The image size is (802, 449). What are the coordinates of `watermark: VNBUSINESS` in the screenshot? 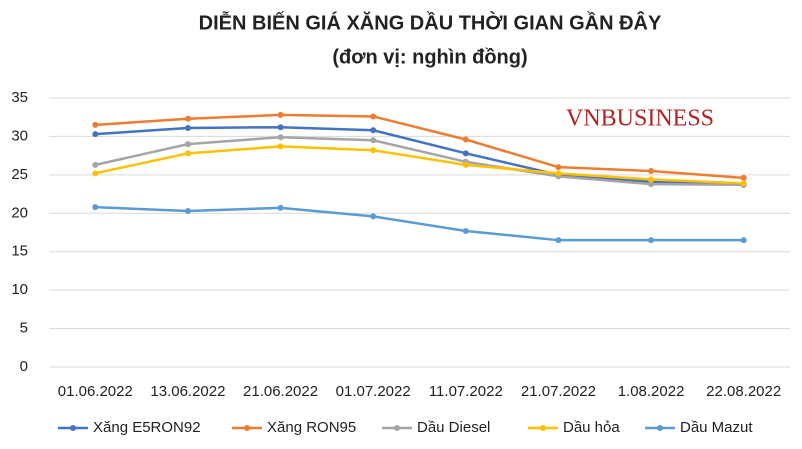 It's located at (640, 119).